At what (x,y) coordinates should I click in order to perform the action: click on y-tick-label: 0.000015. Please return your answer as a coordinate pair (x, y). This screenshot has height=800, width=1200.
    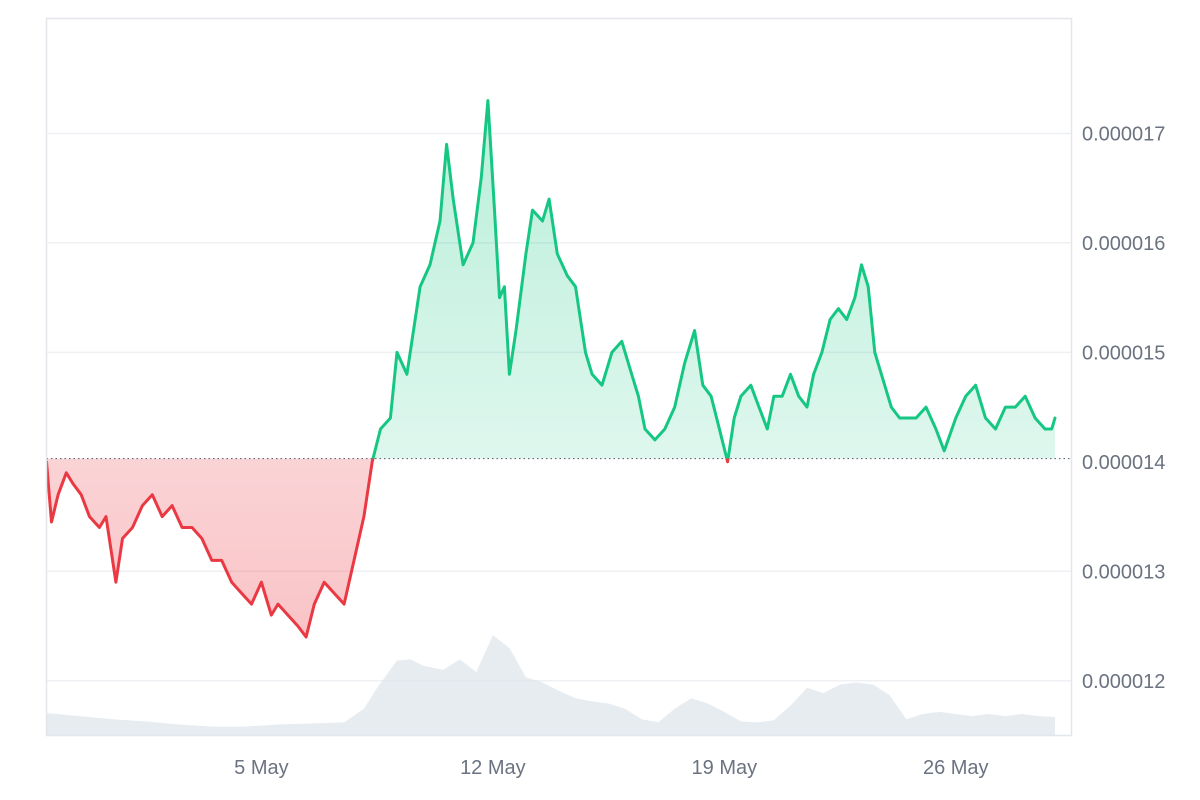
    Looking at the image, I should click on (1123, 353).